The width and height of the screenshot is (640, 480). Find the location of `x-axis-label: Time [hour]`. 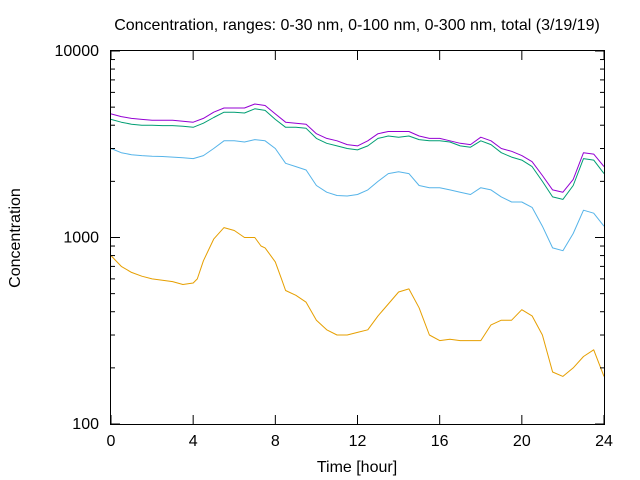

x-axis-label: Time [hour] is located at coordinates (357, 467).